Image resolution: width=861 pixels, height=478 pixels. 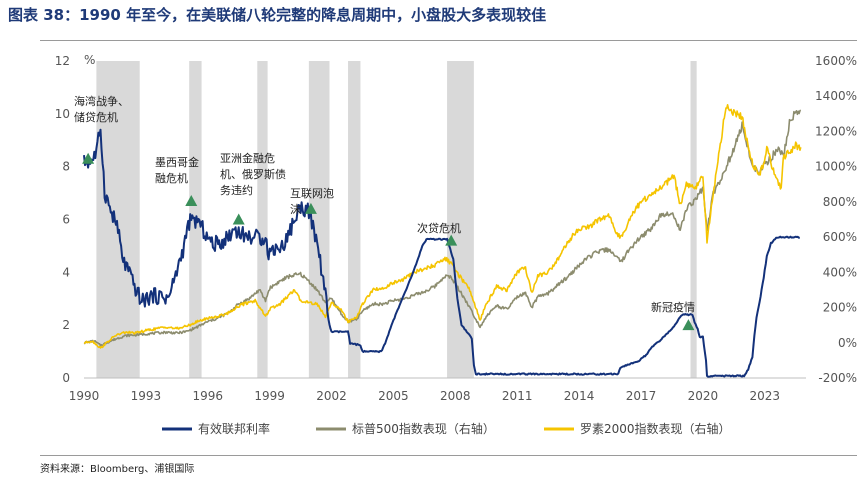 What do you see at coordinates (393, 396) in the screenshot?
I see `x-tick-2005: 2005` at bounding box center [393, 396].